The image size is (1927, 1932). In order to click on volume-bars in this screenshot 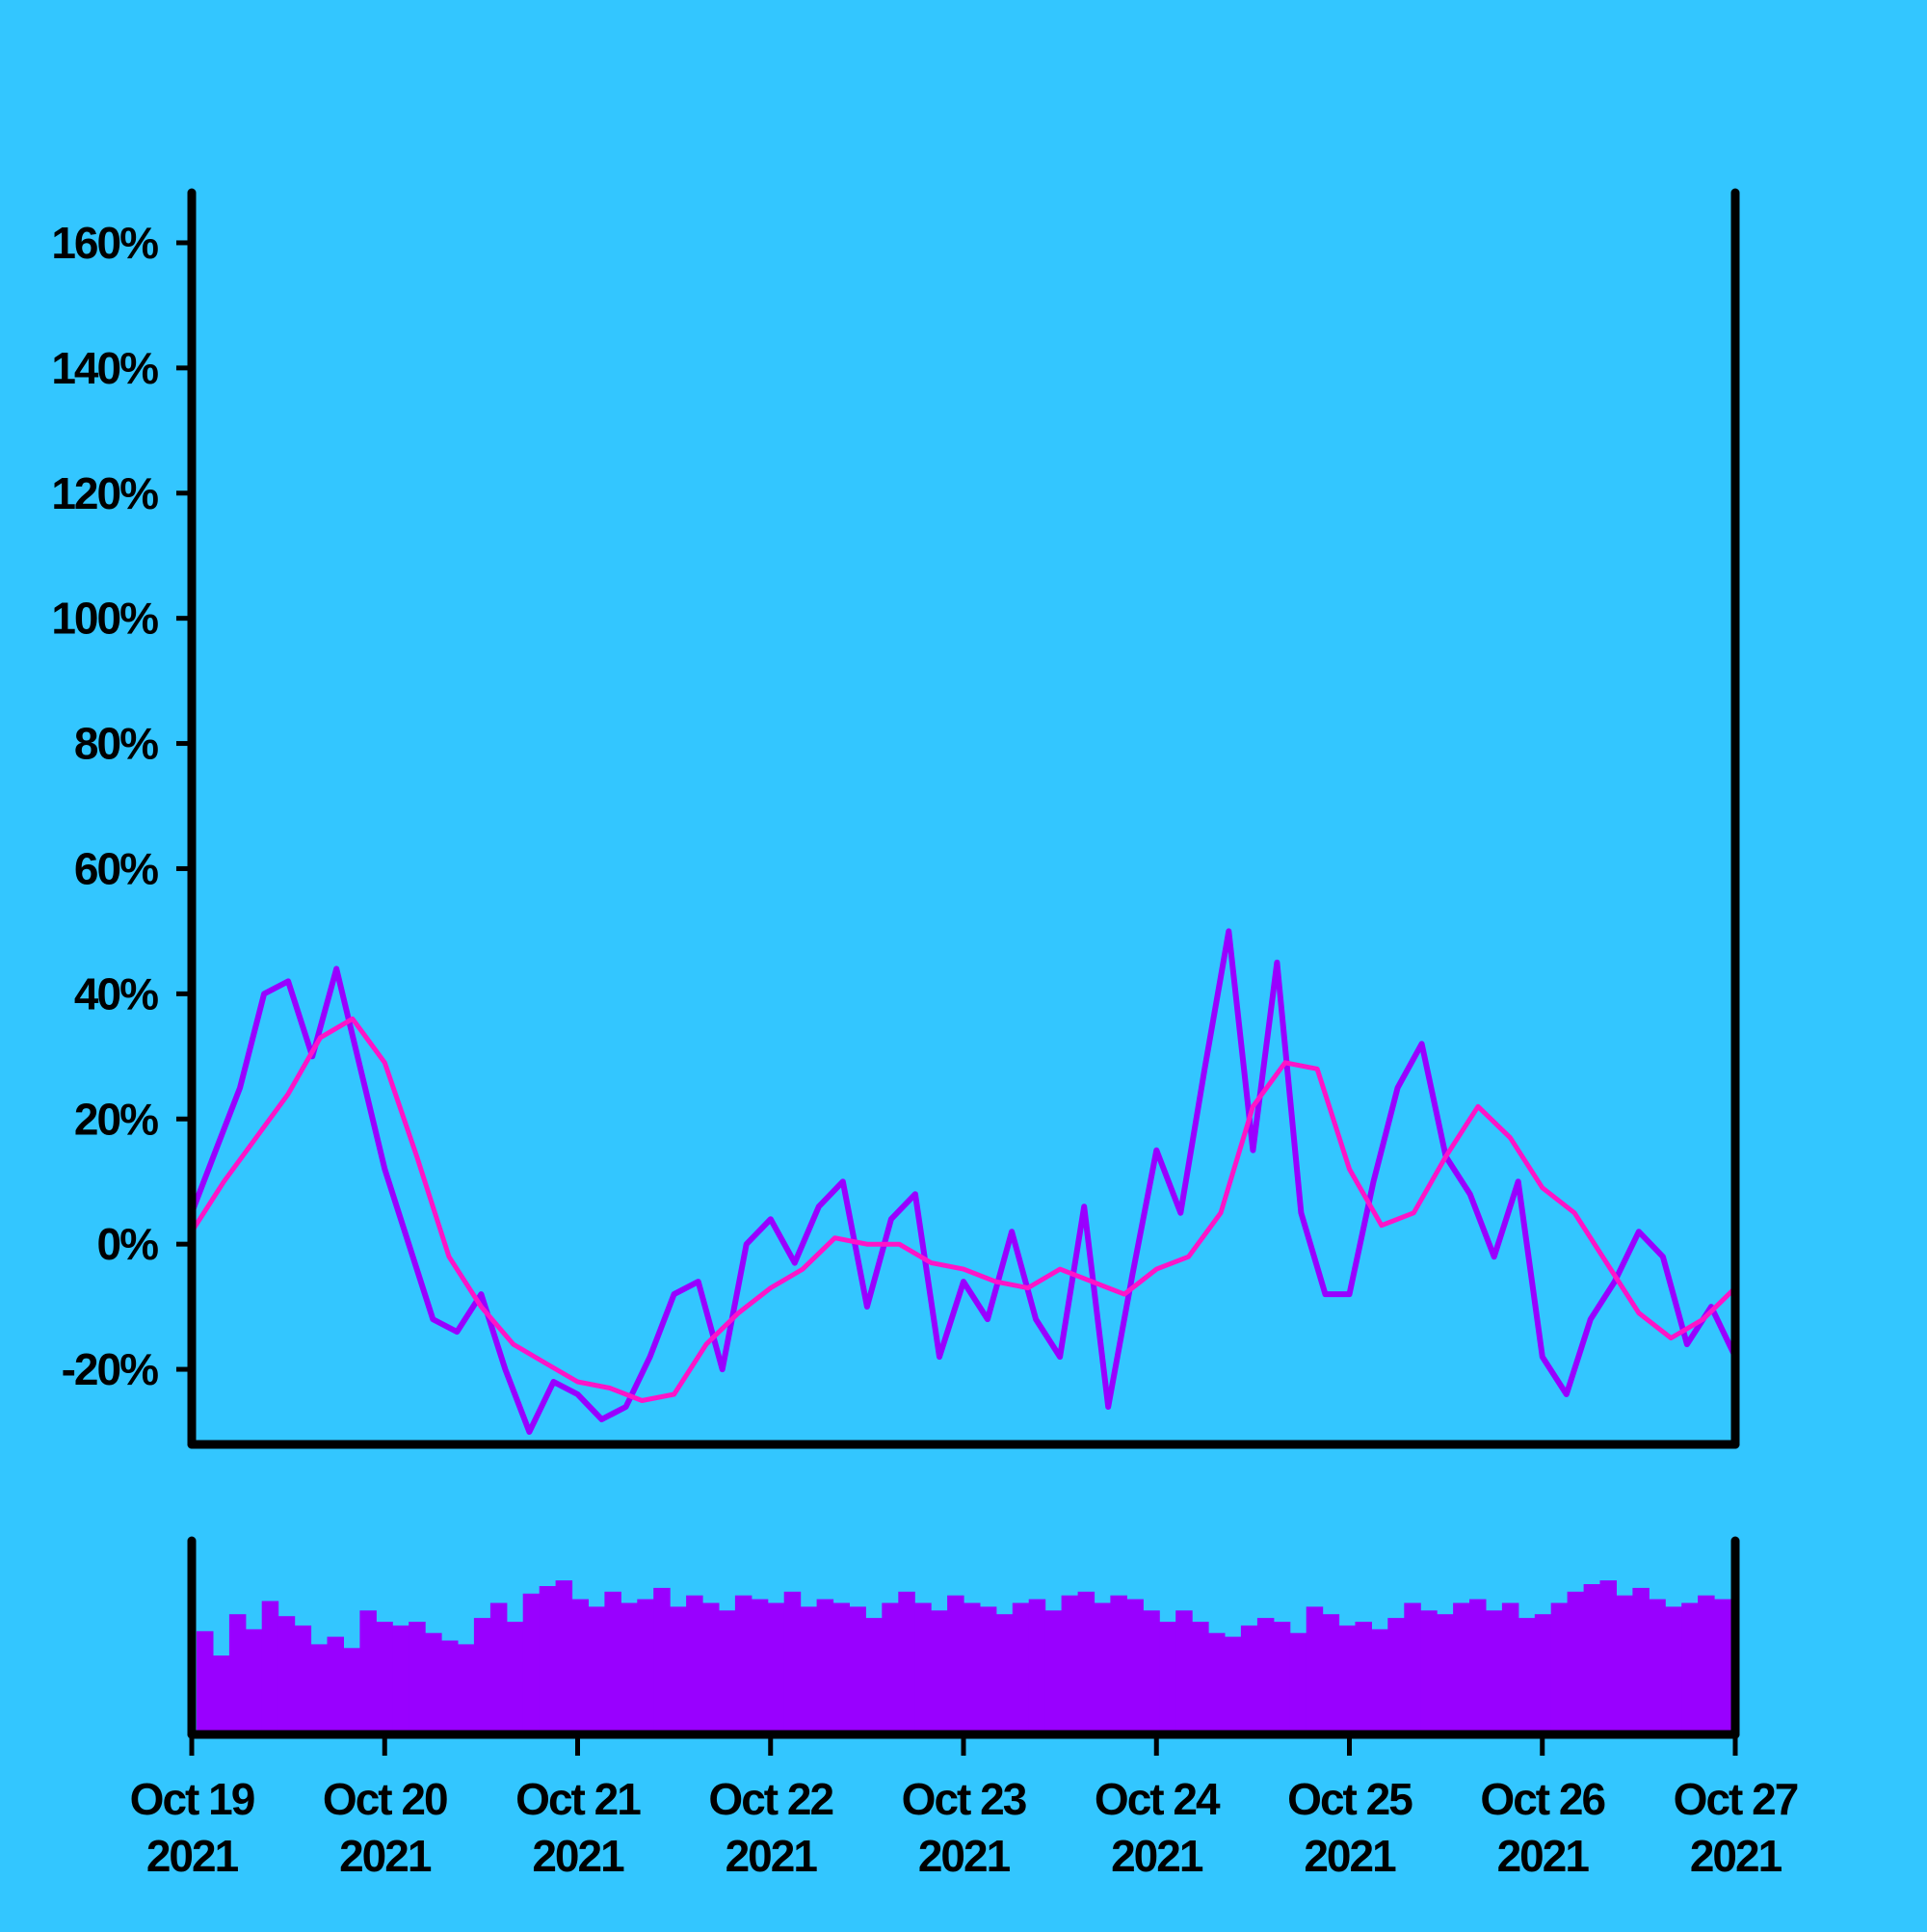, I will do `click(964, 1657)`.